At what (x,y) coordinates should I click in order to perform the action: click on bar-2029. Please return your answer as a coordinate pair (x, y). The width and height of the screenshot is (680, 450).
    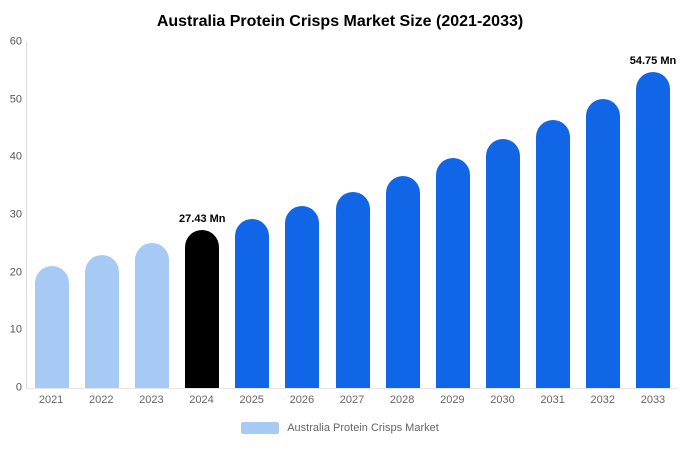
    Looking at the image, I should click on (452, 272).